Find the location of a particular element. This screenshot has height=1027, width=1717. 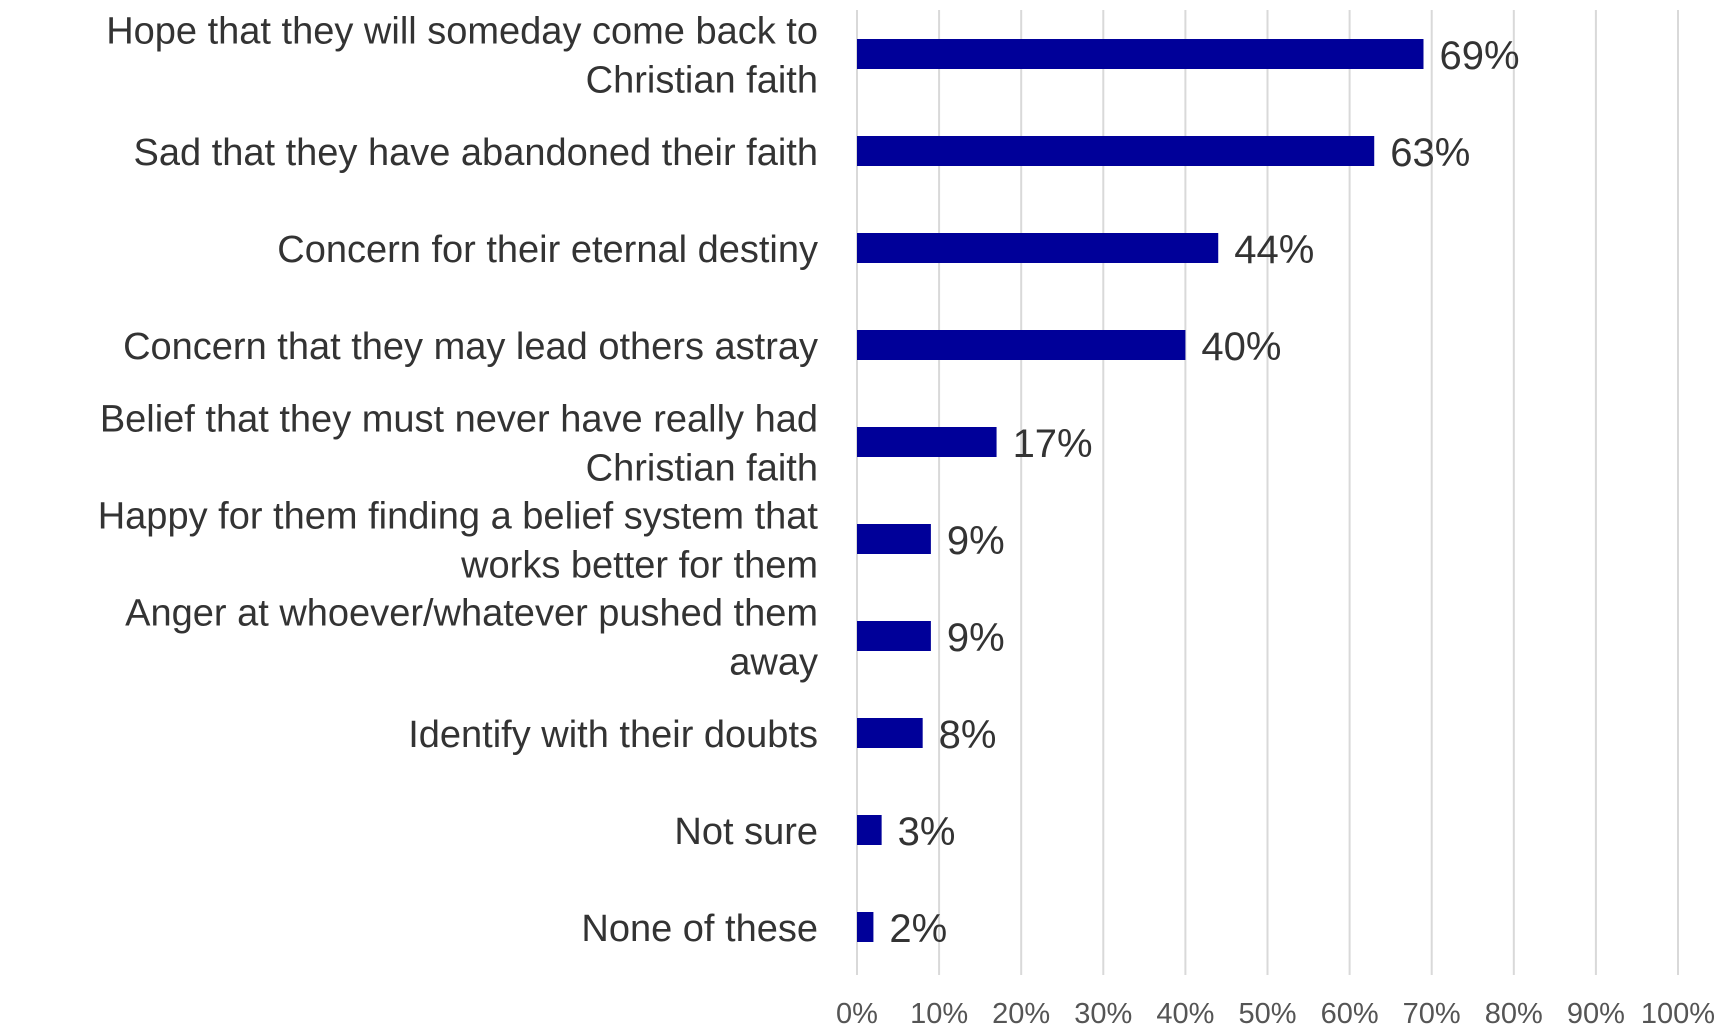

bar-value-label: 2% is located at coordinates (918, 929).